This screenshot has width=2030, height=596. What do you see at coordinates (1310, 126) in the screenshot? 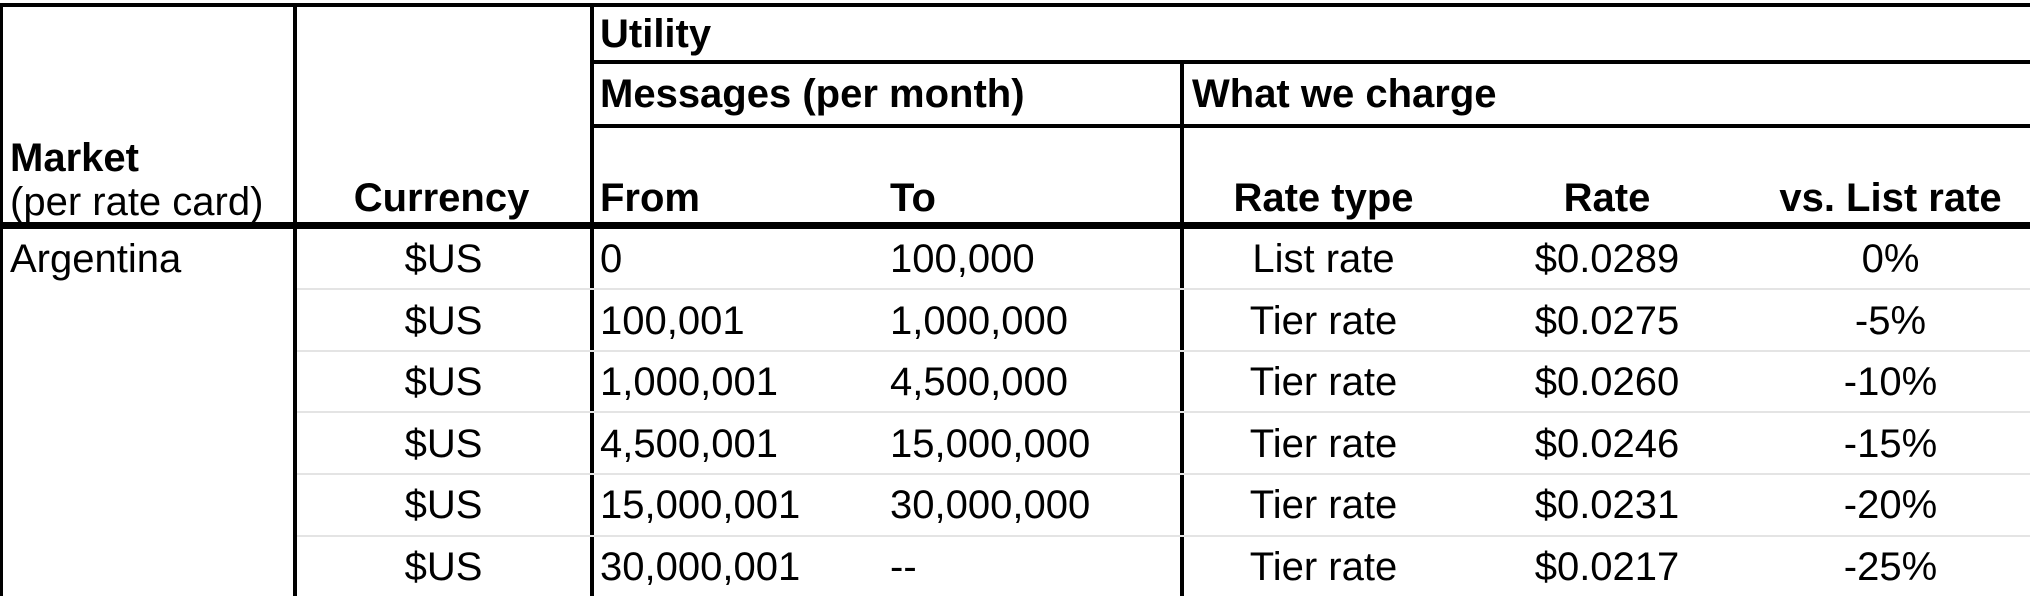
I see `messages-bottom-border` at bounding box center [1310, 126].